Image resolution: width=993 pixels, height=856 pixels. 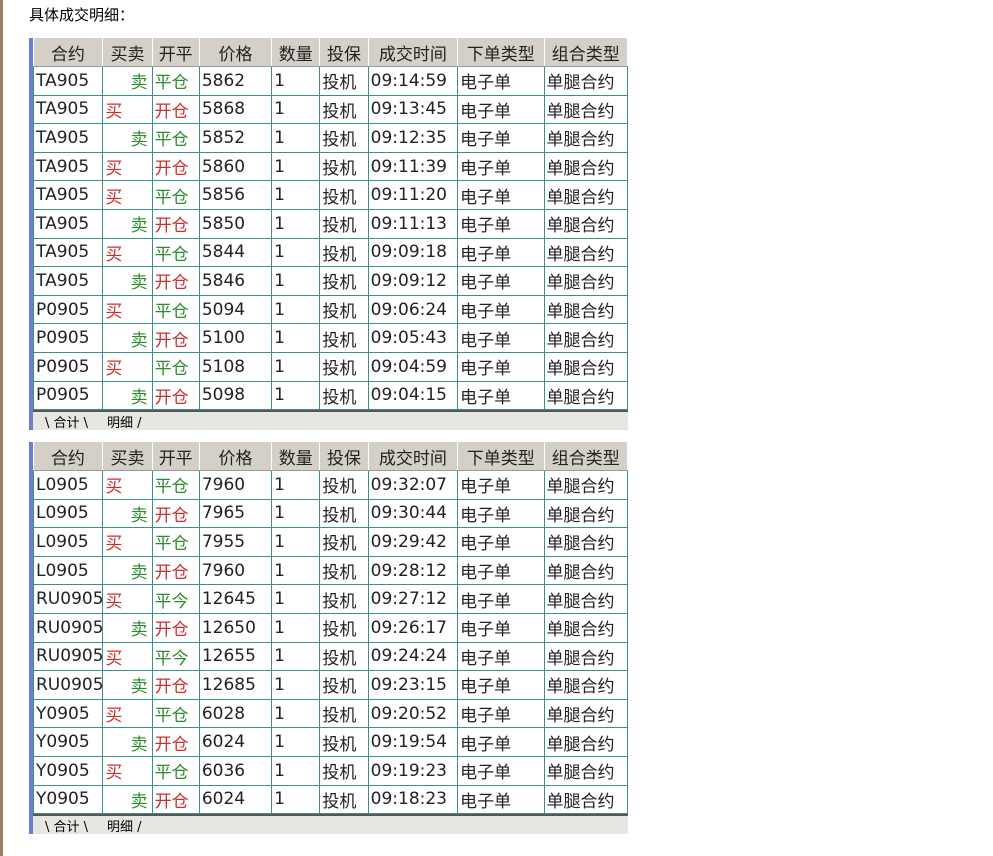 I want to click on cell-trade-time: 09:04:59, so click(x=413, y=366).